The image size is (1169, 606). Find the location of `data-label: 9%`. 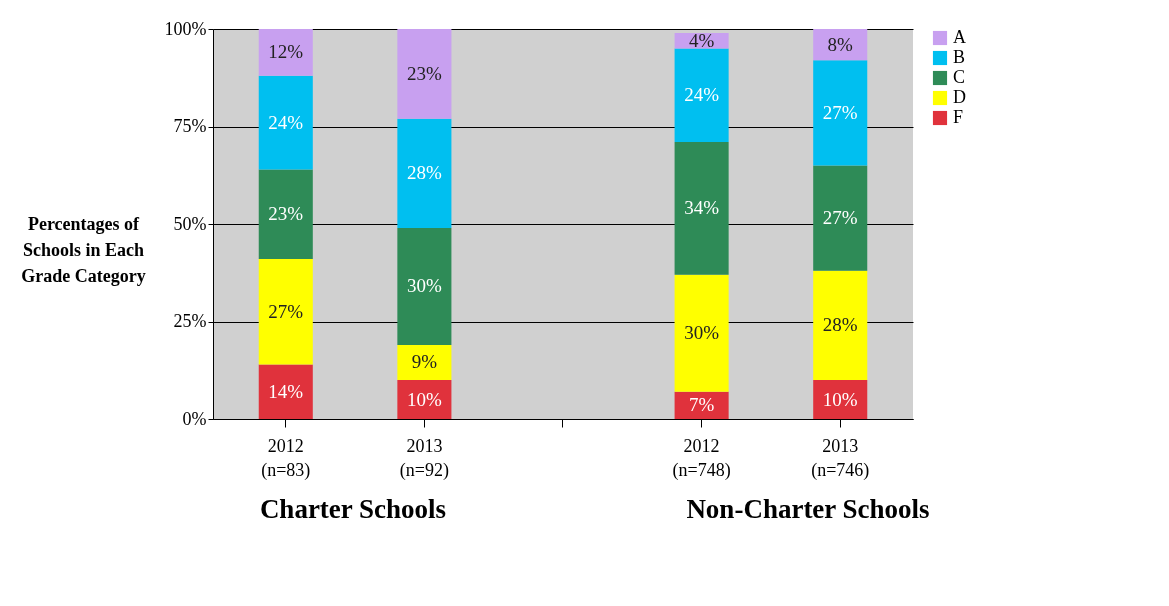

data-label: 9% is located at coordinates (424, 362).